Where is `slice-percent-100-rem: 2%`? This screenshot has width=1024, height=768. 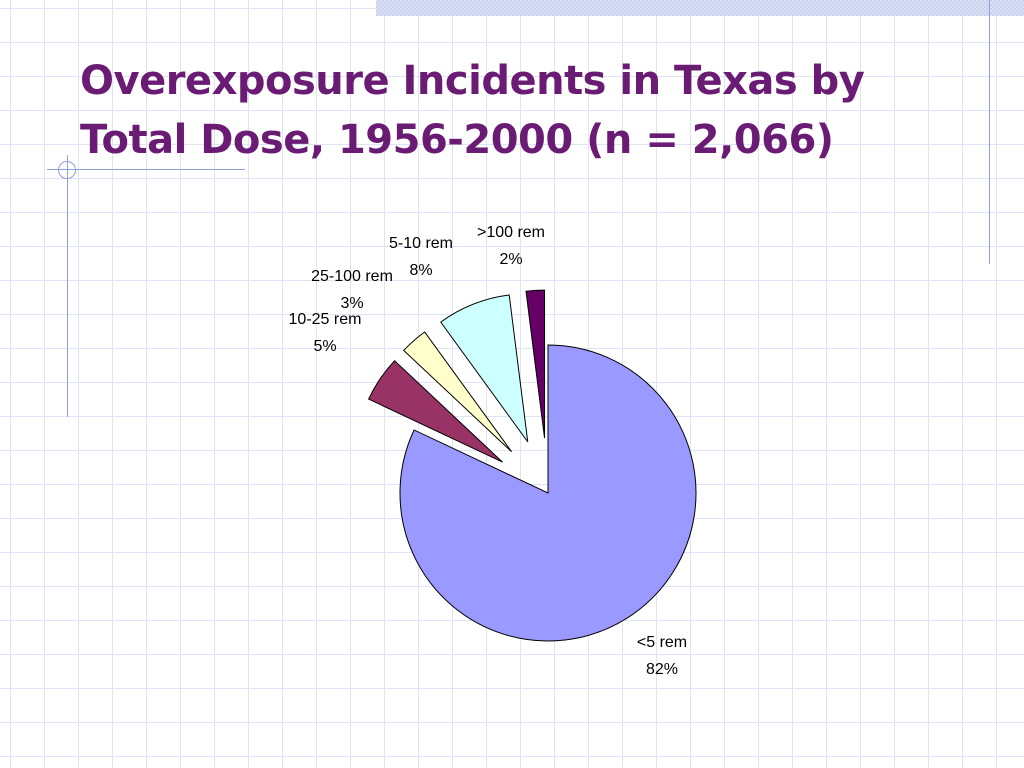
slice-percent-100-rem: 2% is located at coordinates (510, 259).